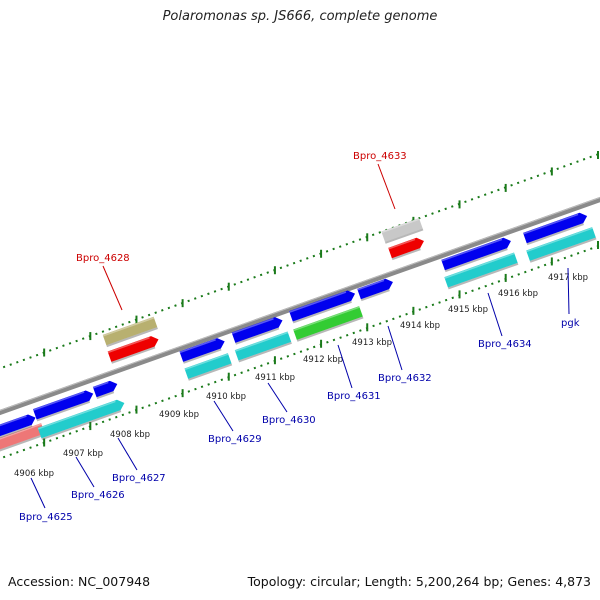 The width and height of the screenshot is (600, 600). Describe the element at coordinates (98, 495) in the screenshot. I see `gene-label: Bpro_4626` at that location.